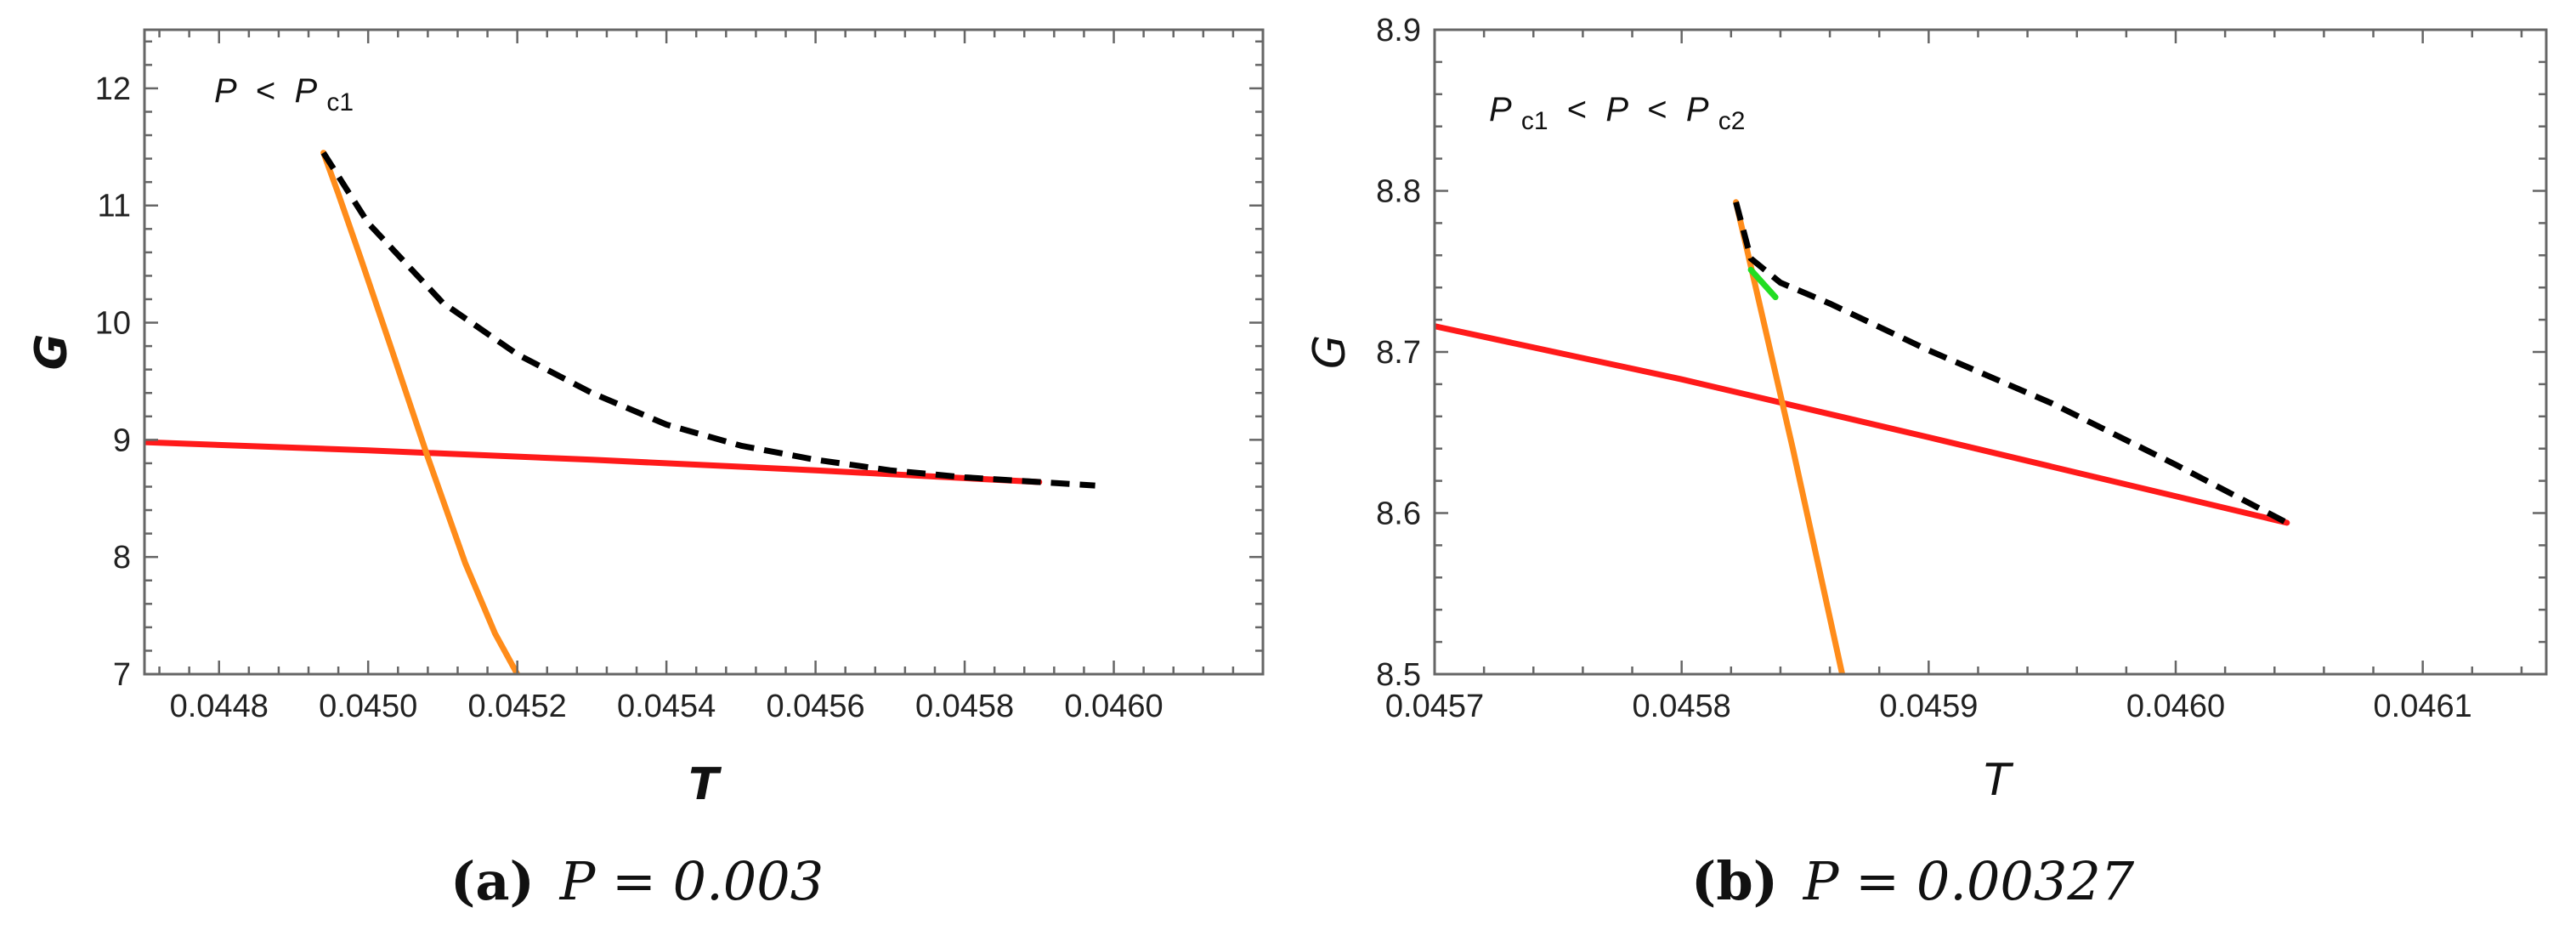 The image size is (2576, 936). Describe the element at coordinates (122, 675) in the screenshot. I see `panel-a-y-tick-label: 7` at that location.